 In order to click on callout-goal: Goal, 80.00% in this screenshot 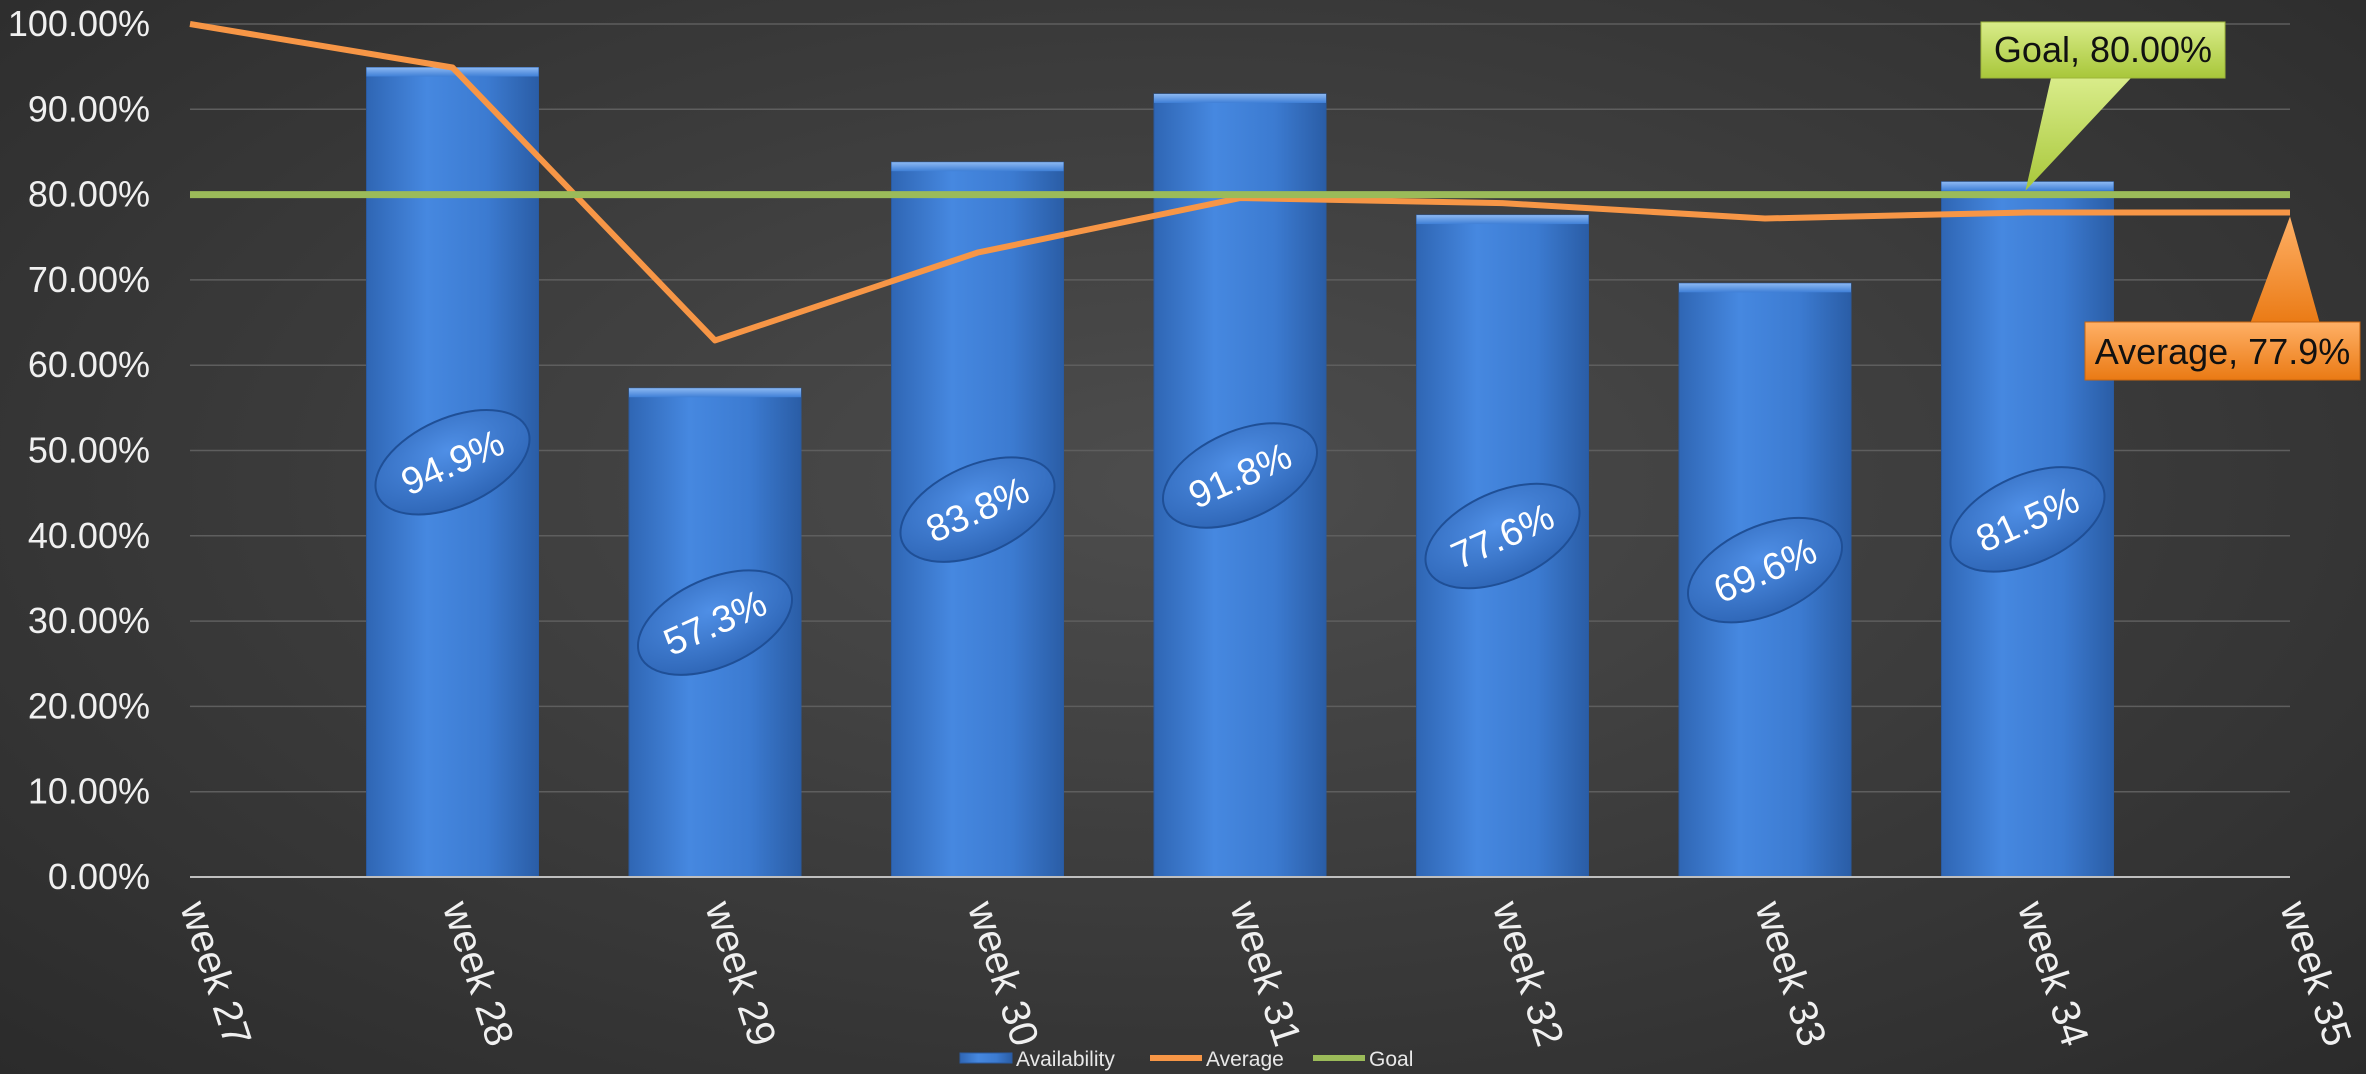, I will do `click(2103, 106)`.